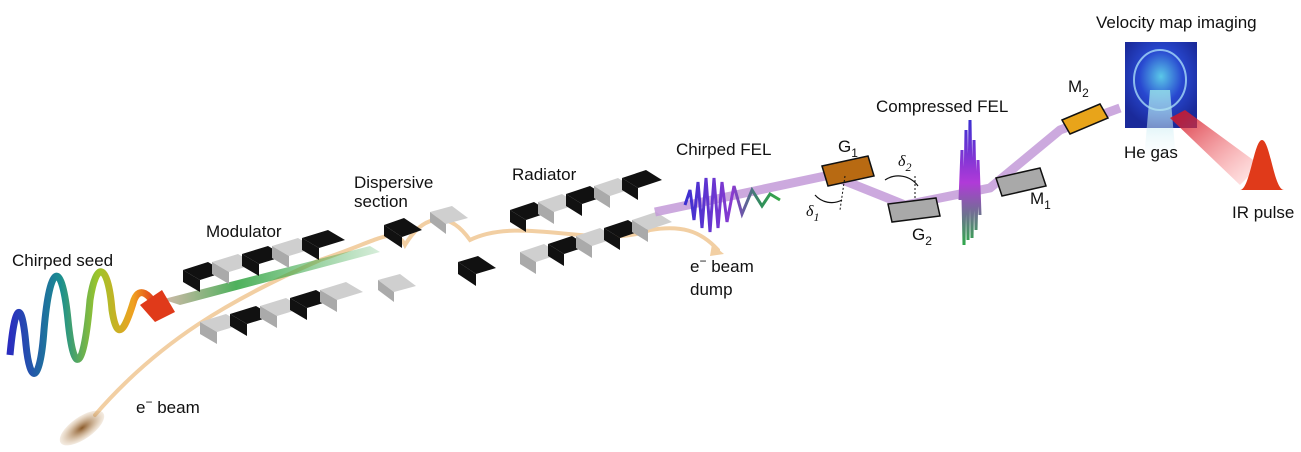 The height and width of the screenshot is (452, 1301). Describe the element at coordinates (437, 254) in the screenshot. I see `dispersive-section-magnets` at that location.